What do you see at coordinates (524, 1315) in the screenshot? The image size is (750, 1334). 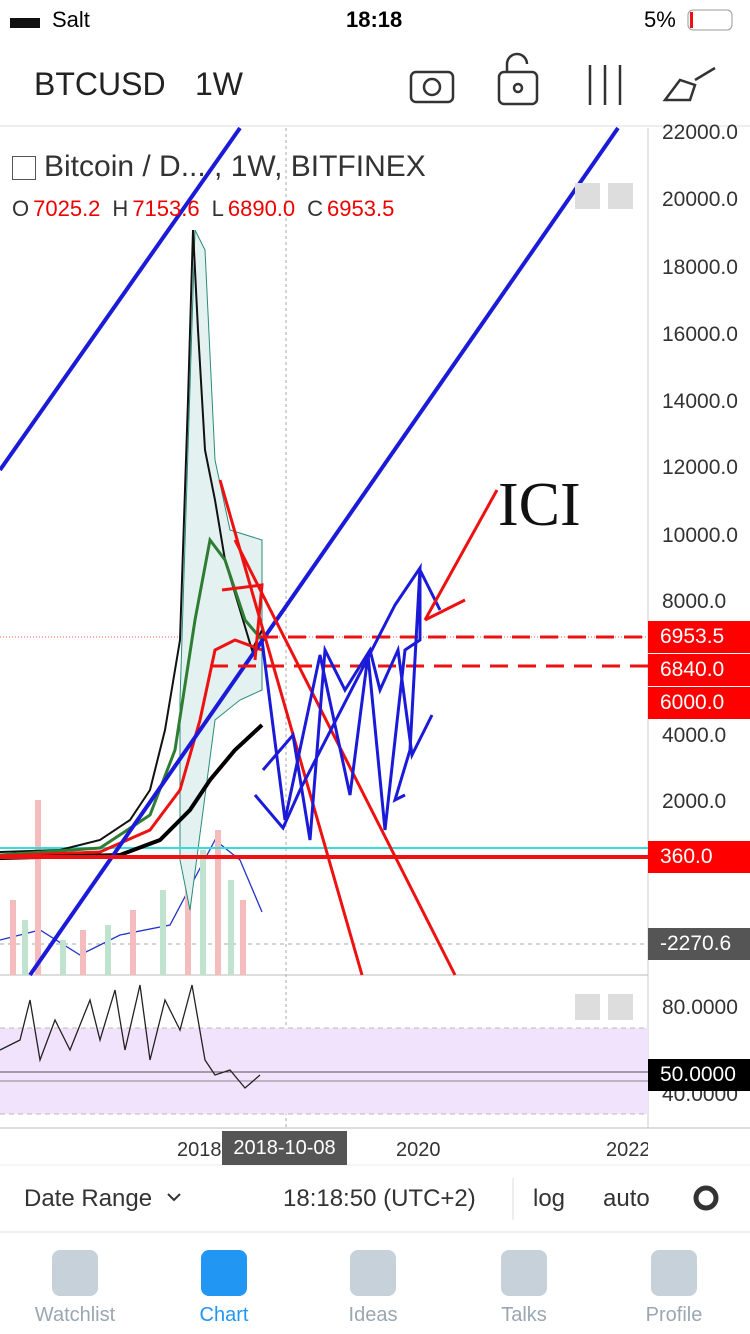 I see `tab-label: Talks` at bounding box center [524, 1315].